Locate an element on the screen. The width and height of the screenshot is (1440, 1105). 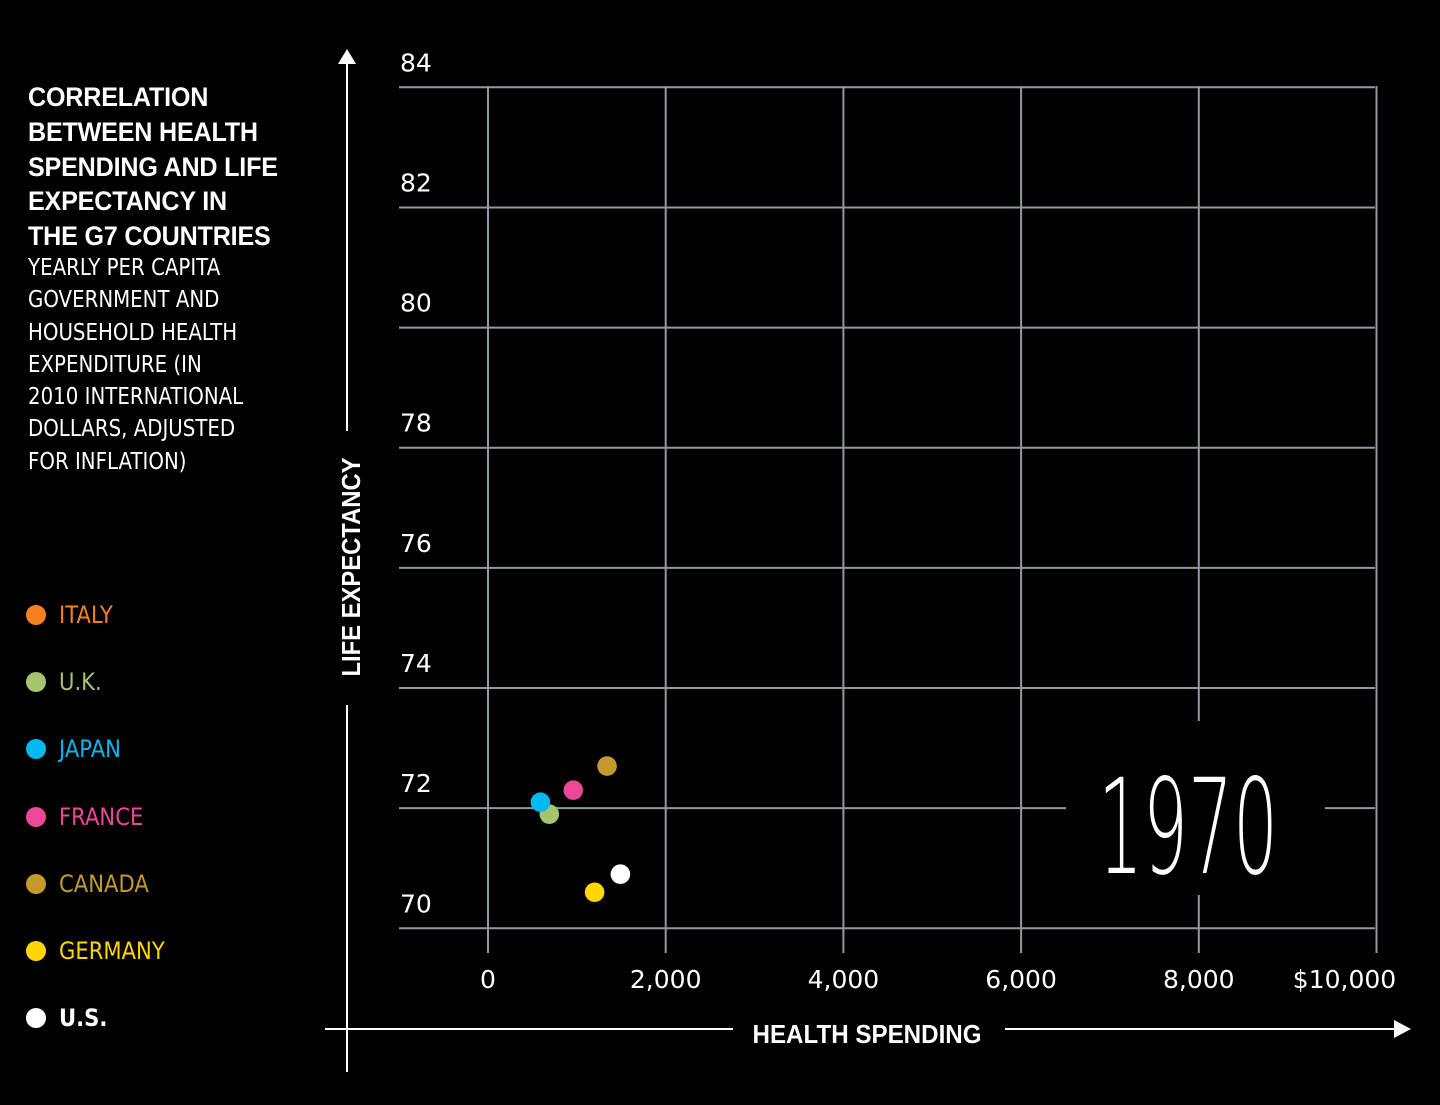
y-axis-label: LIFE EXPECTANCY is located at coordinates (351, 567).